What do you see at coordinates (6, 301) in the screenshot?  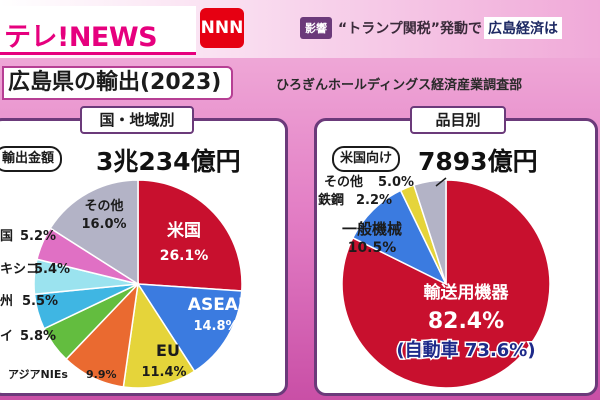 I see `region-slice-label-5: 州` at bounding box center [6, 301].